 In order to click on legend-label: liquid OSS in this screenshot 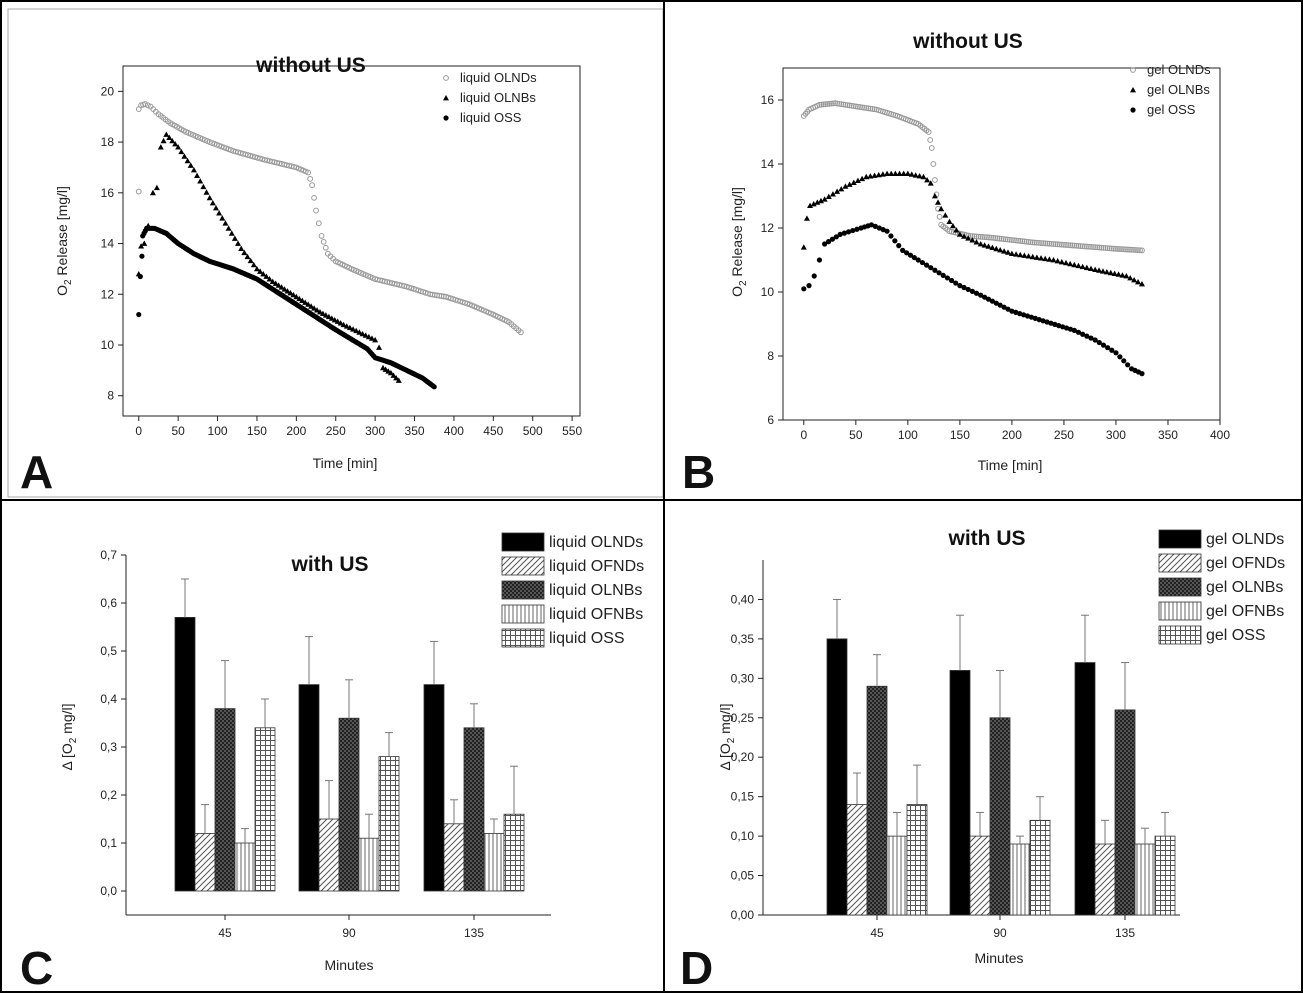, I will do `click(587, 638)`.